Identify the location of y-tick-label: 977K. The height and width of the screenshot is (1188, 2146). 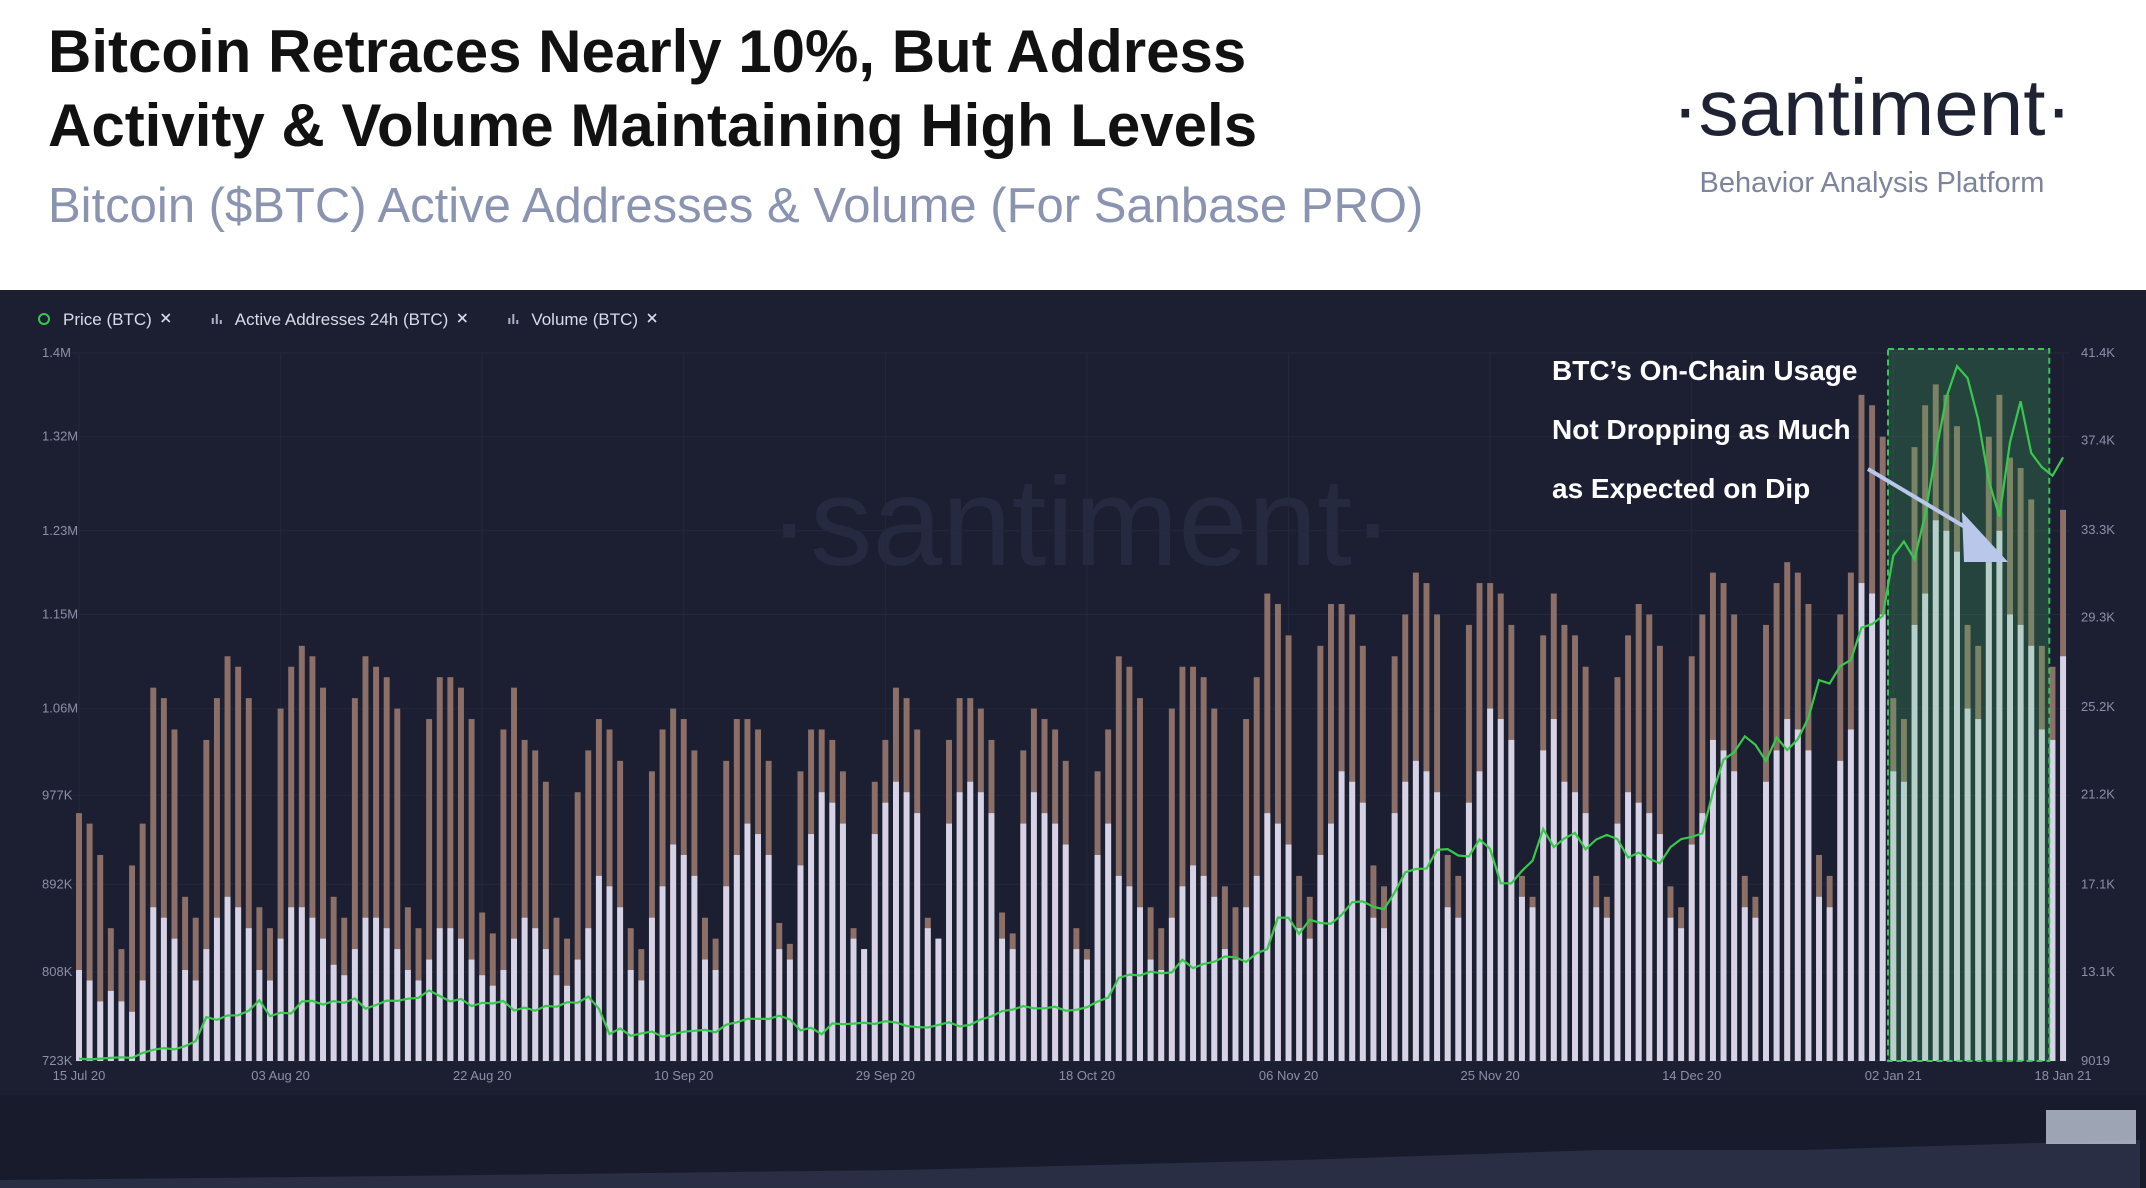
(57, 794).